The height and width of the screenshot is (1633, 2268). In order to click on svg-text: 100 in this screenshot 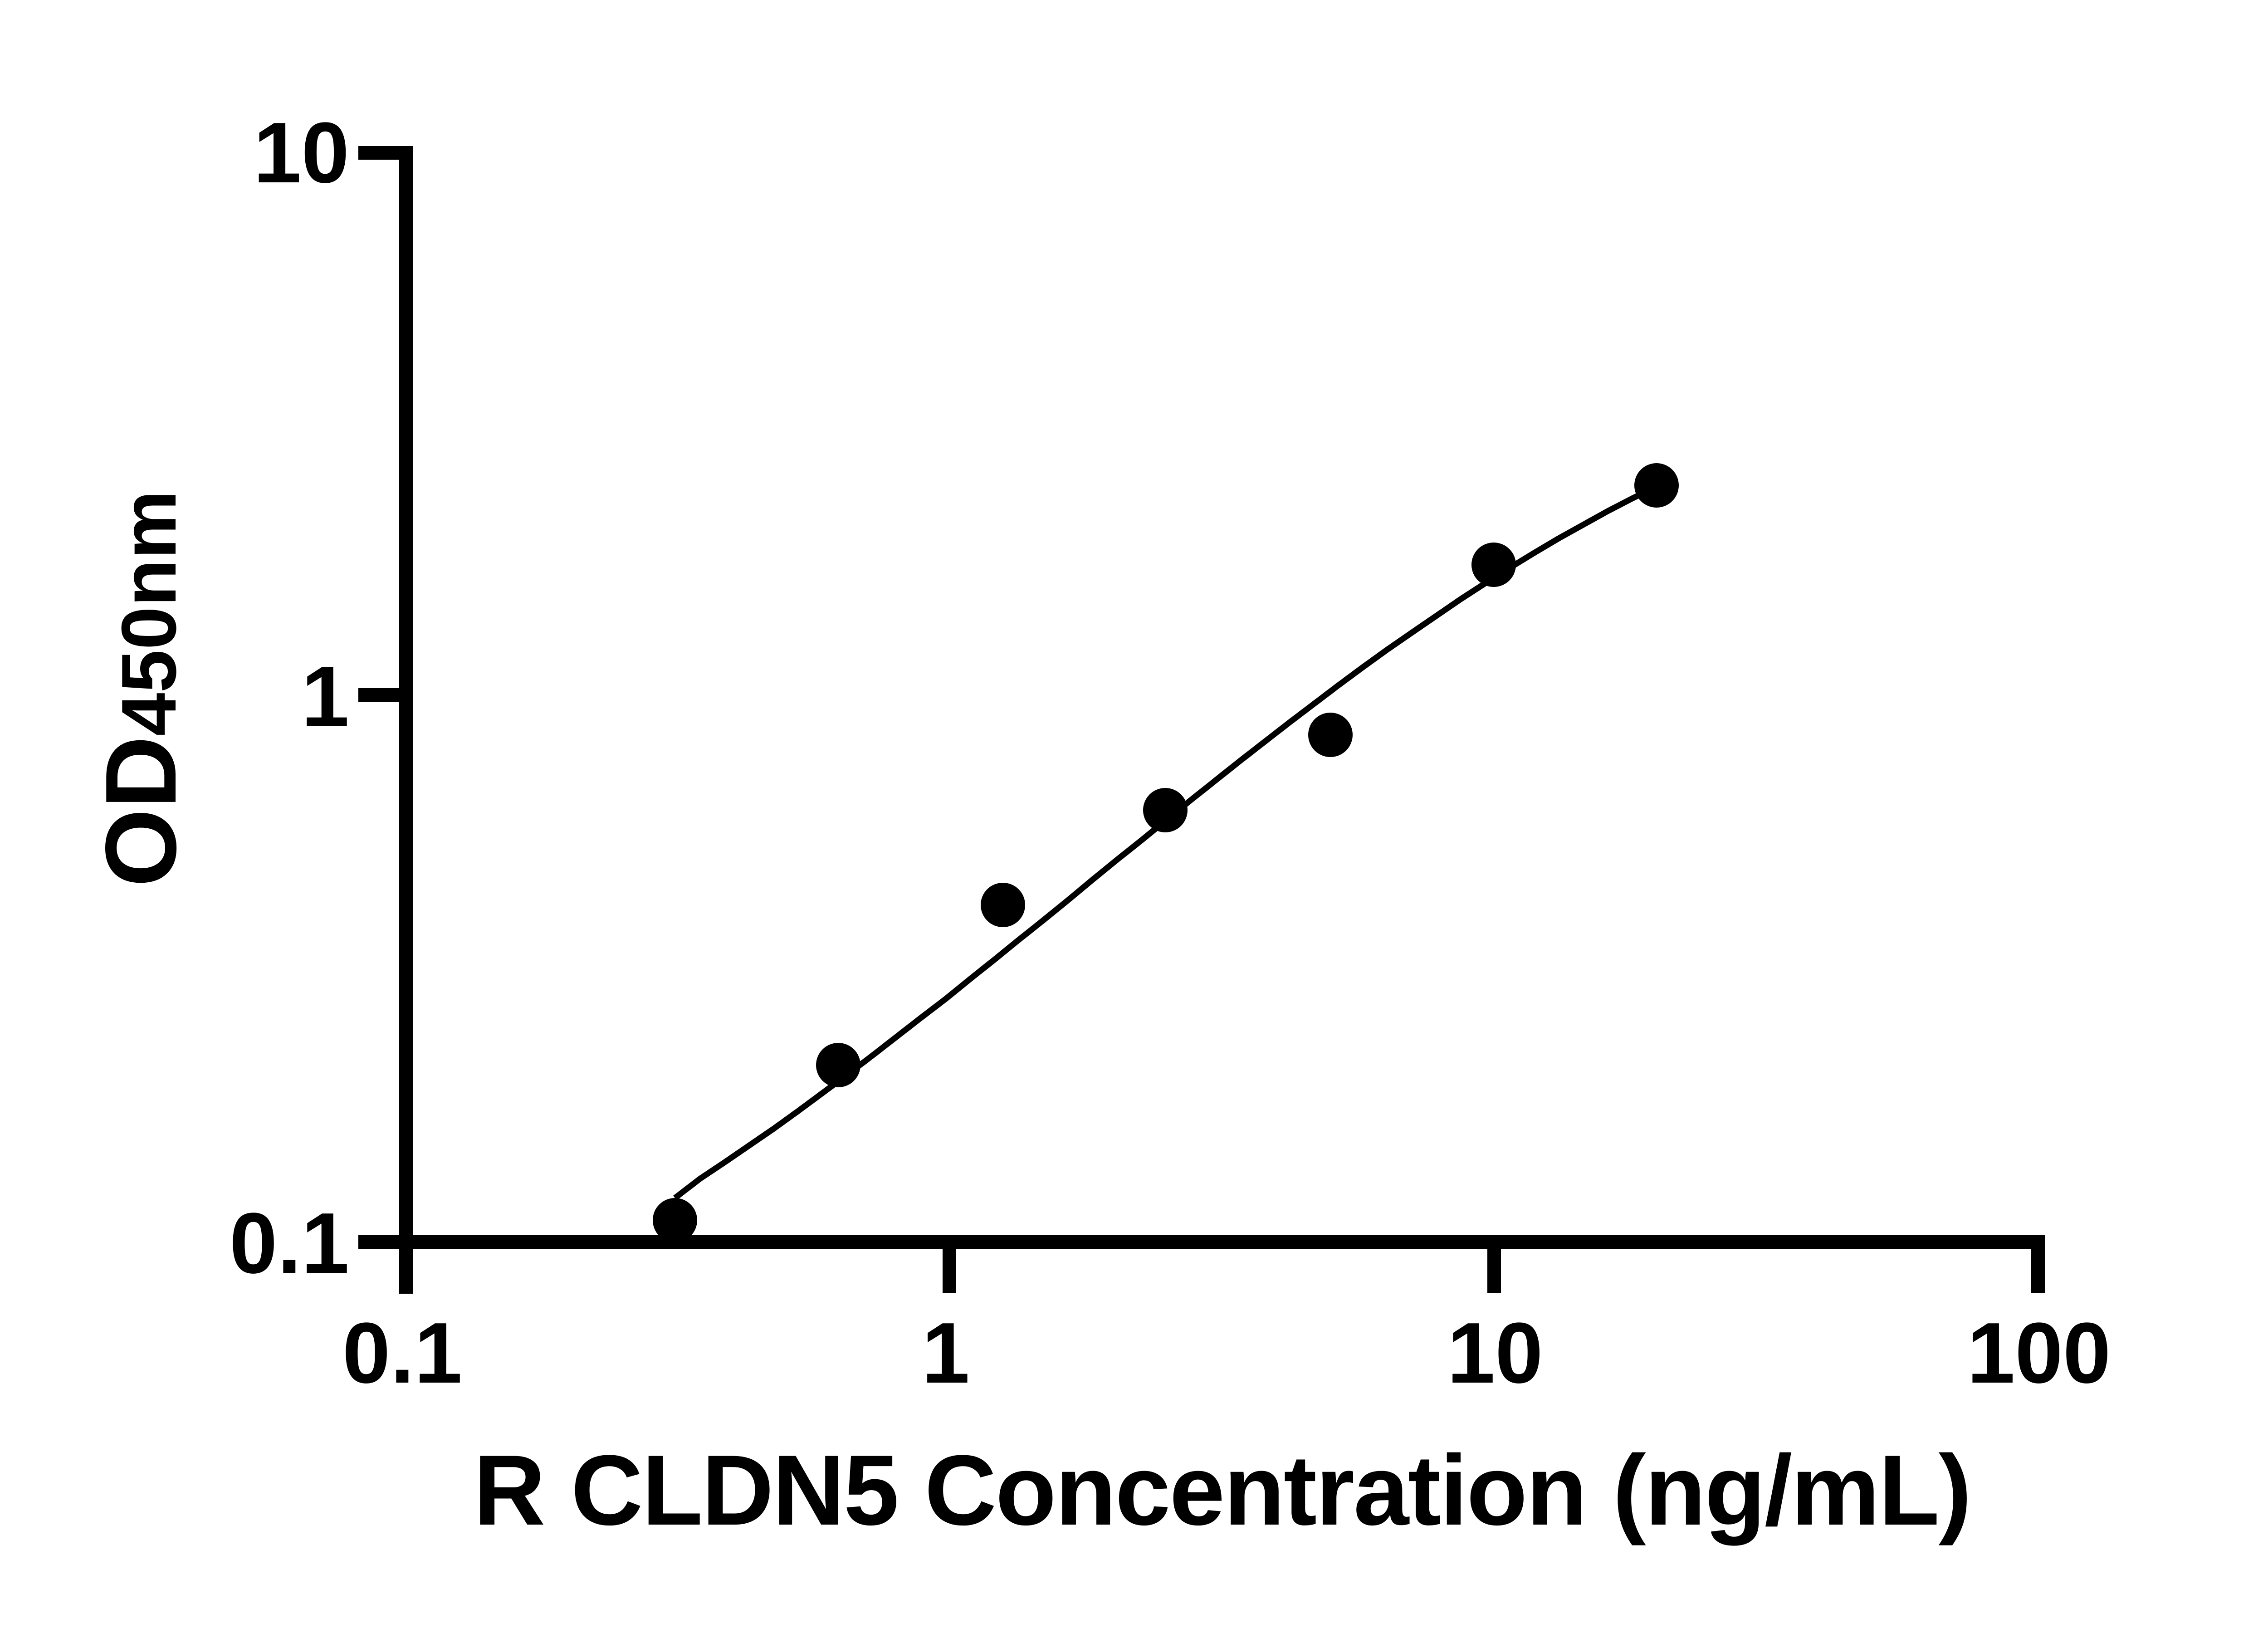, I will do `click(2039, 1353)`.